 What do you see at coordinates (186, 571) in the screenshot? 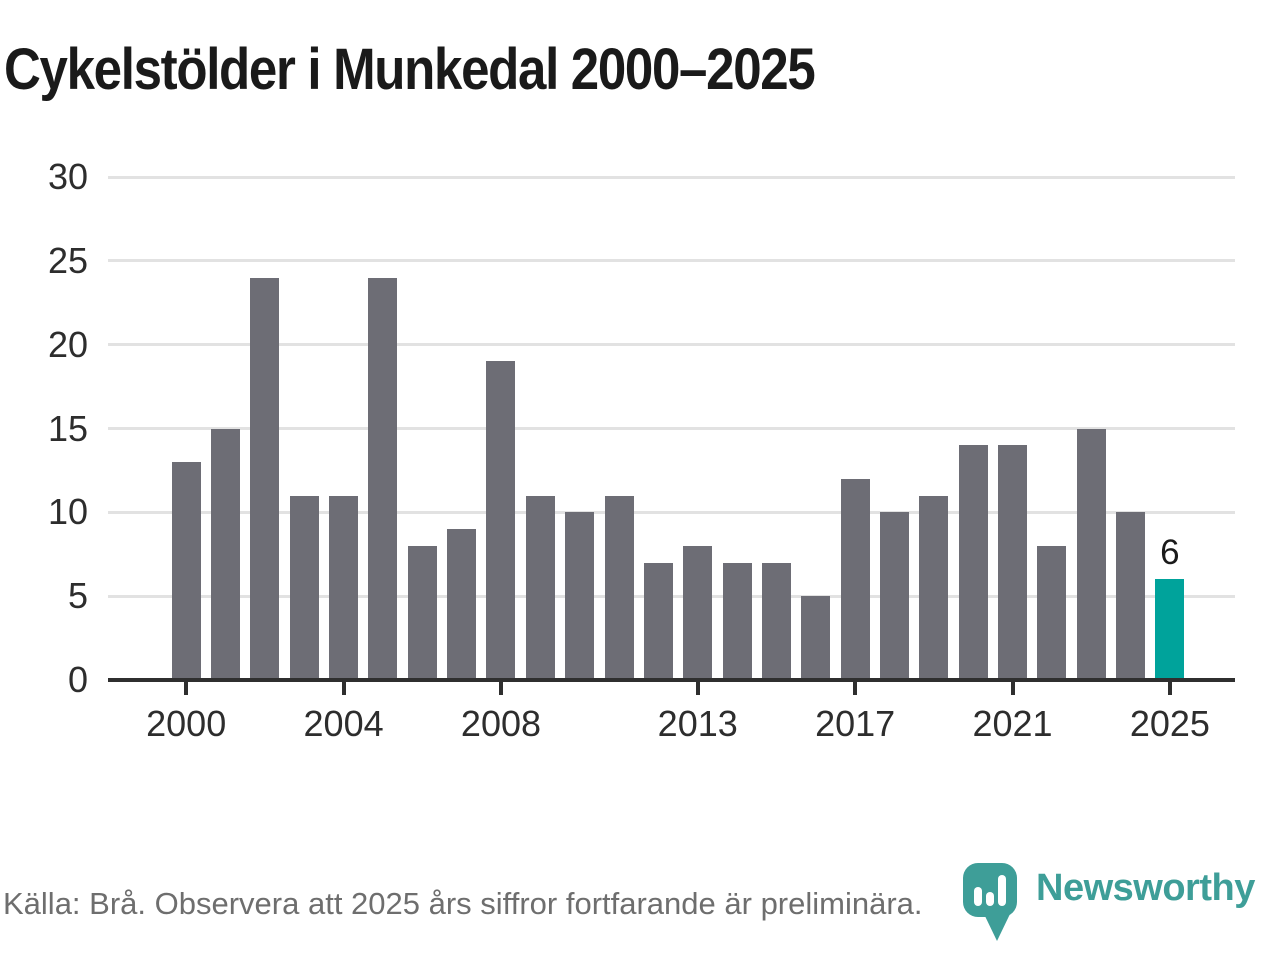
I see `bar-2000` at bounding box center [186, 571].